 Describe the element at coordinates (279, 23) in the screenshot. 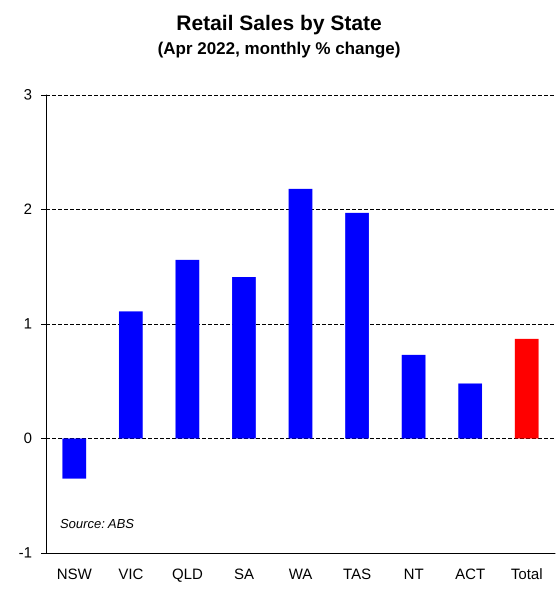

I see `chart-title: Retail Sales by State` at that location.